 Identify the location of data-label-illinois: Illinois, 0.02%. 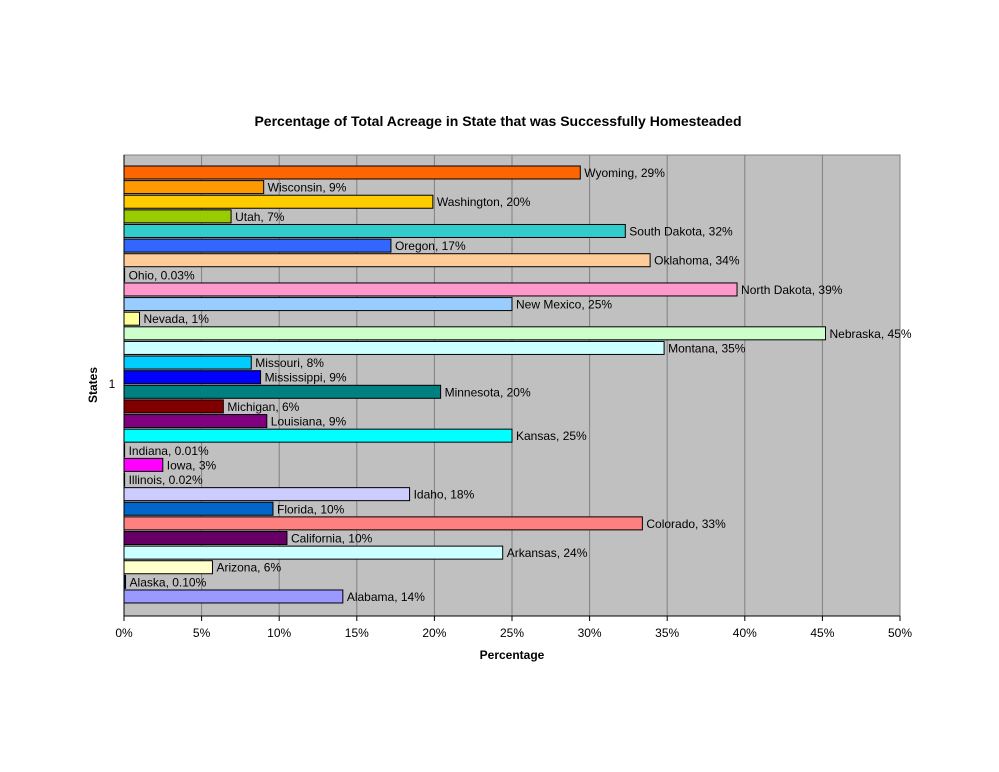
(166, 480).